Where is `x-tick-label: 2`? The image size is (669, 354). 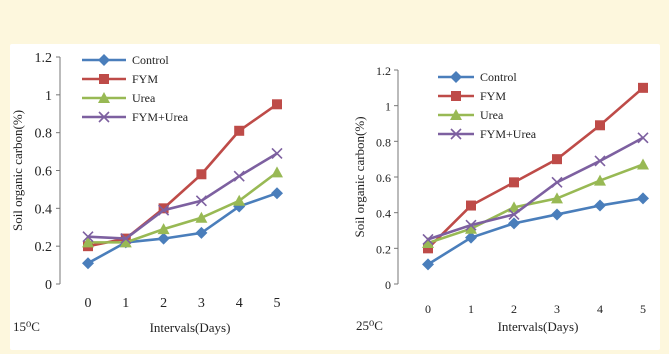 x-tick-label: 2 is located at coordinates (514, 309).